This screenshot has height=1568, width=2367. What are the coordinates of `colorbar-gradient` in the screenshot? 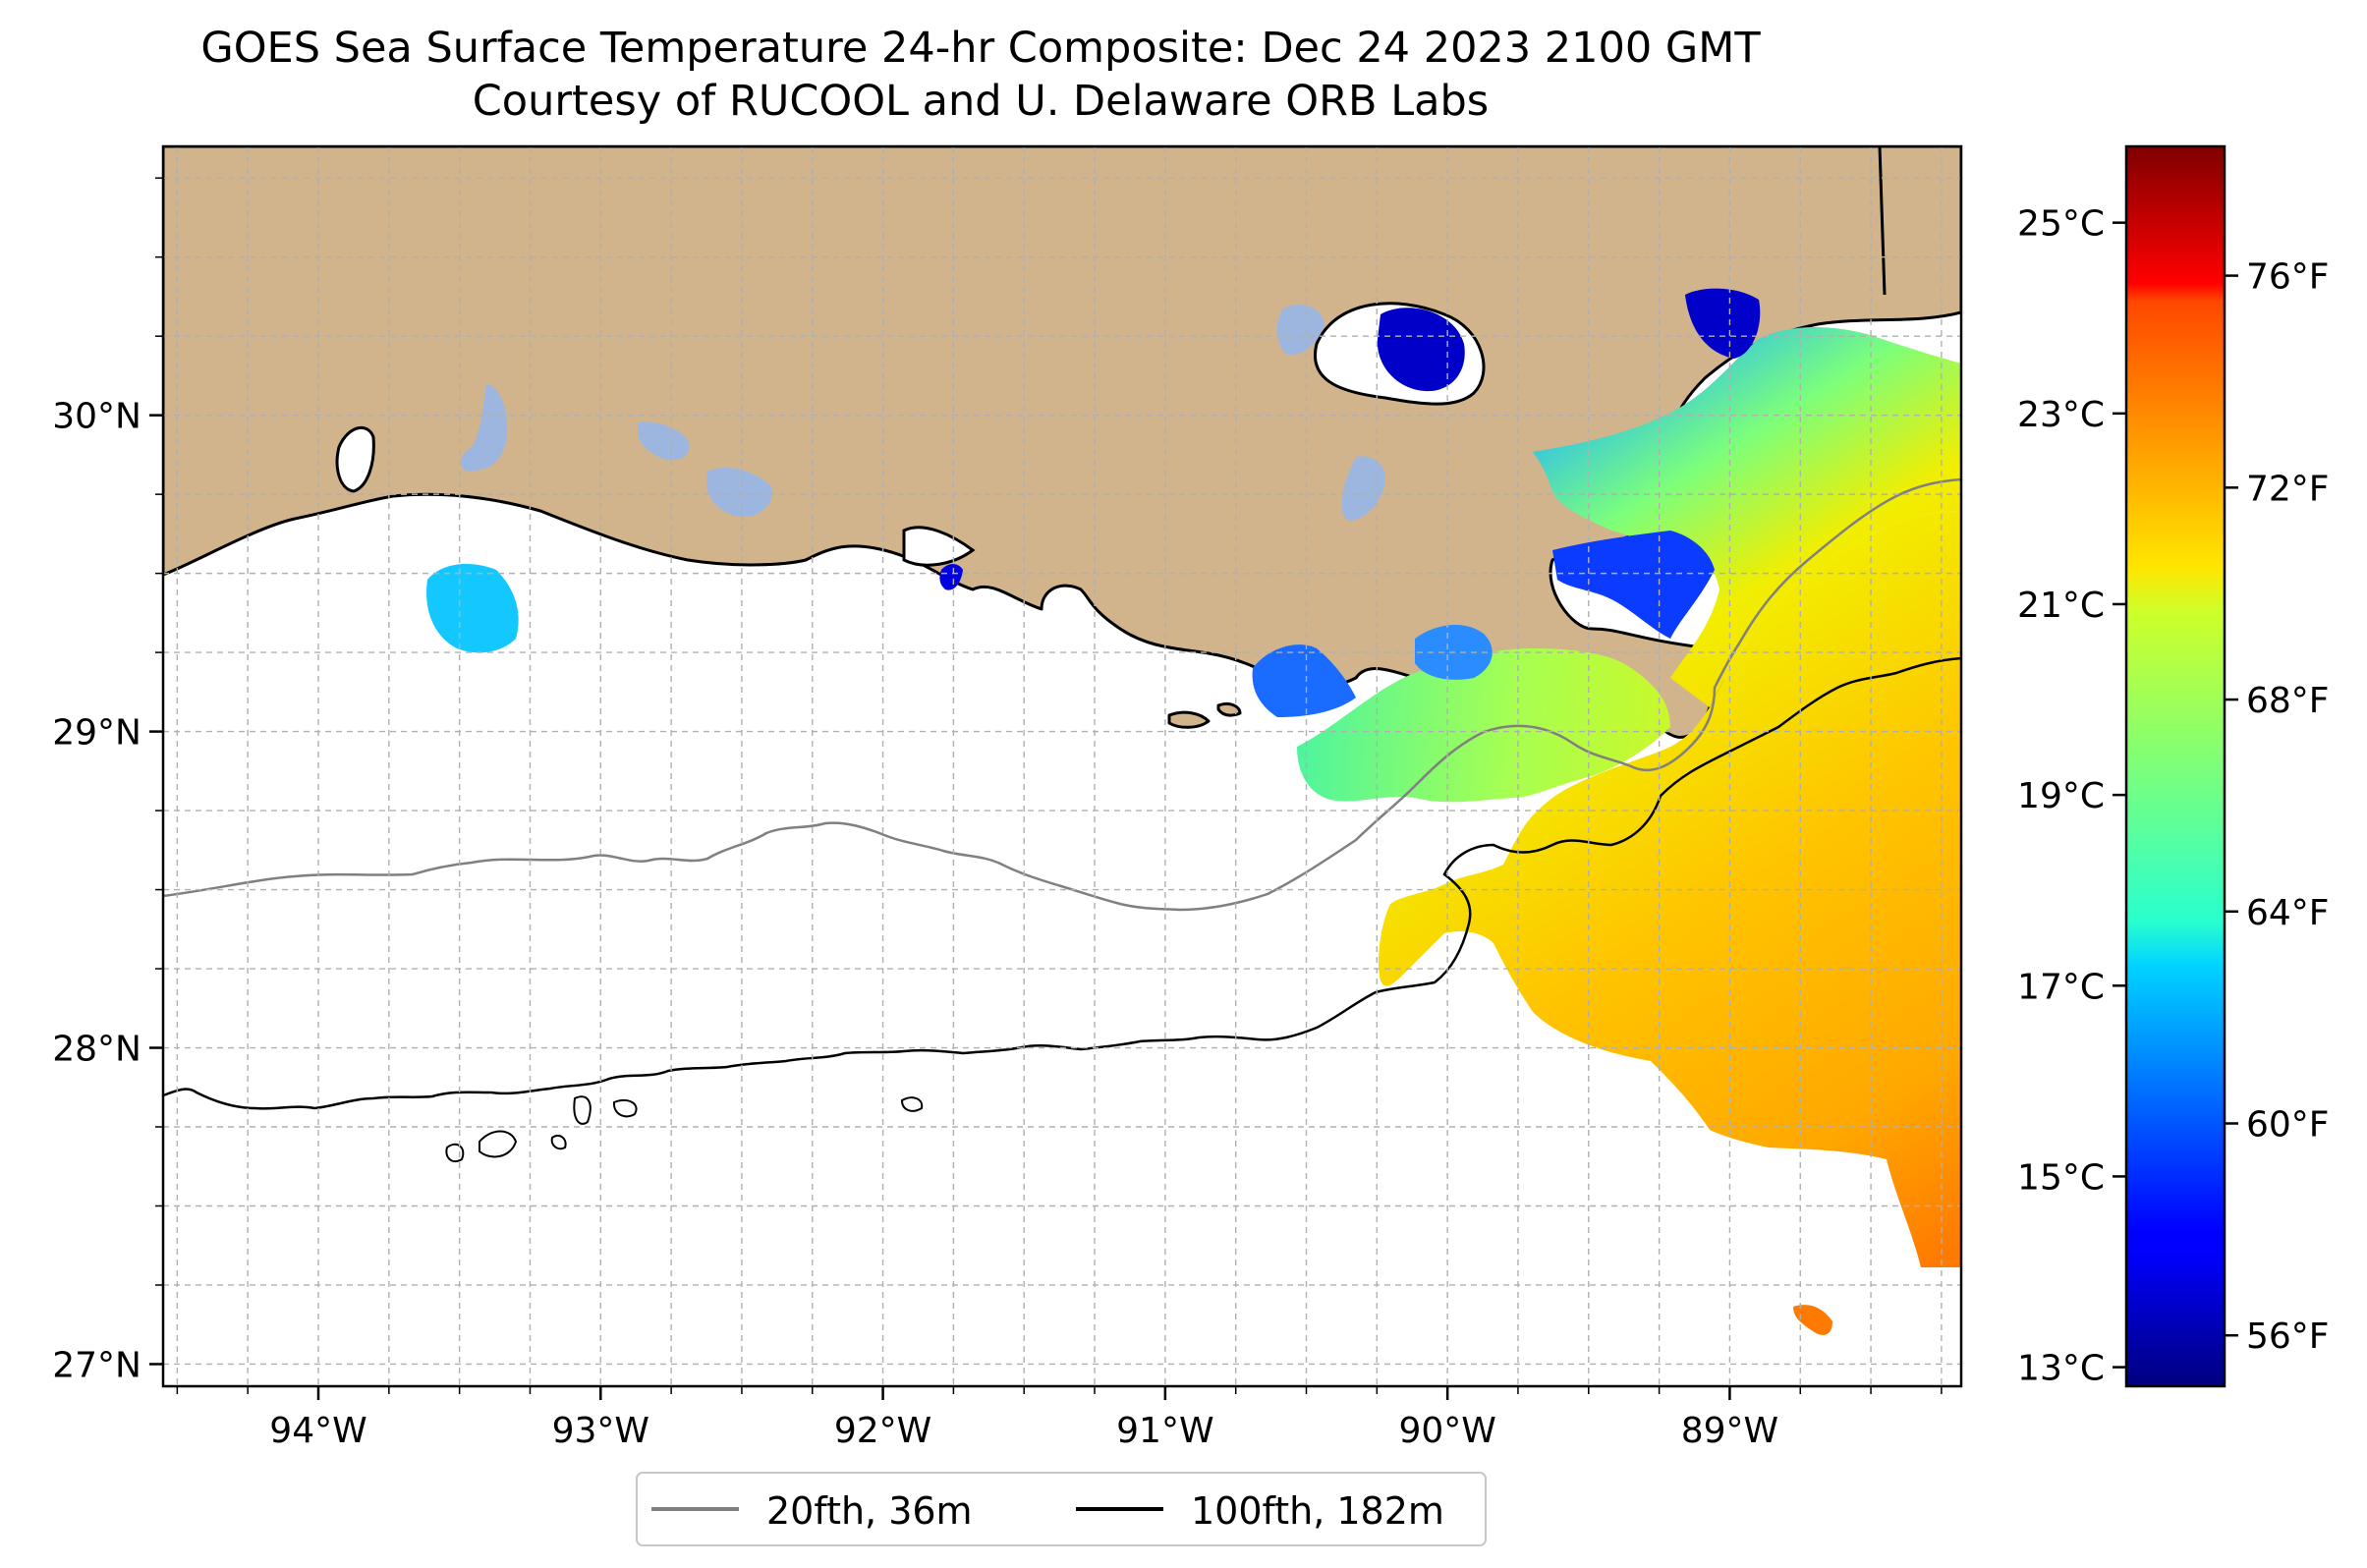 It's located at (2175, 766).